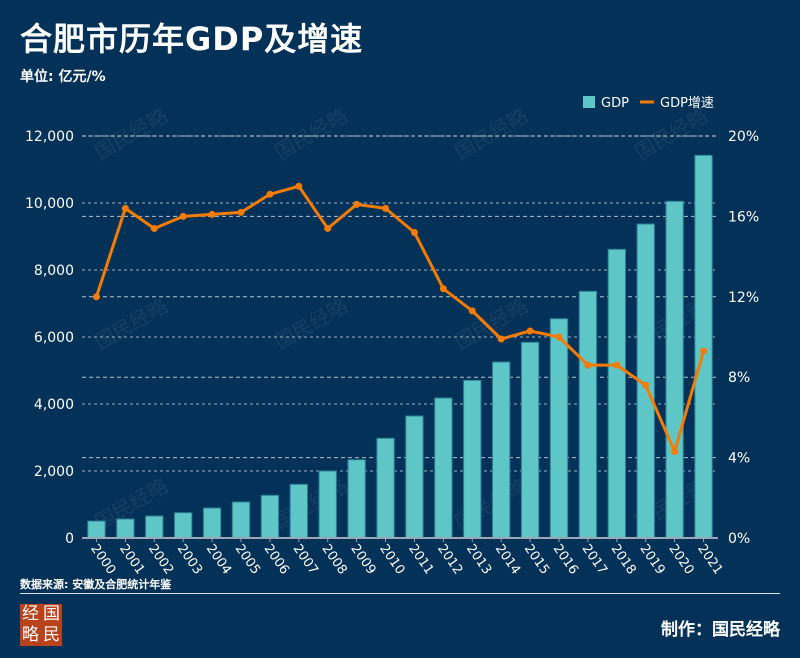  Describe the element at coordinates (102, 560) in the screenshot. I see `x-tick-label: 2000` at that location.